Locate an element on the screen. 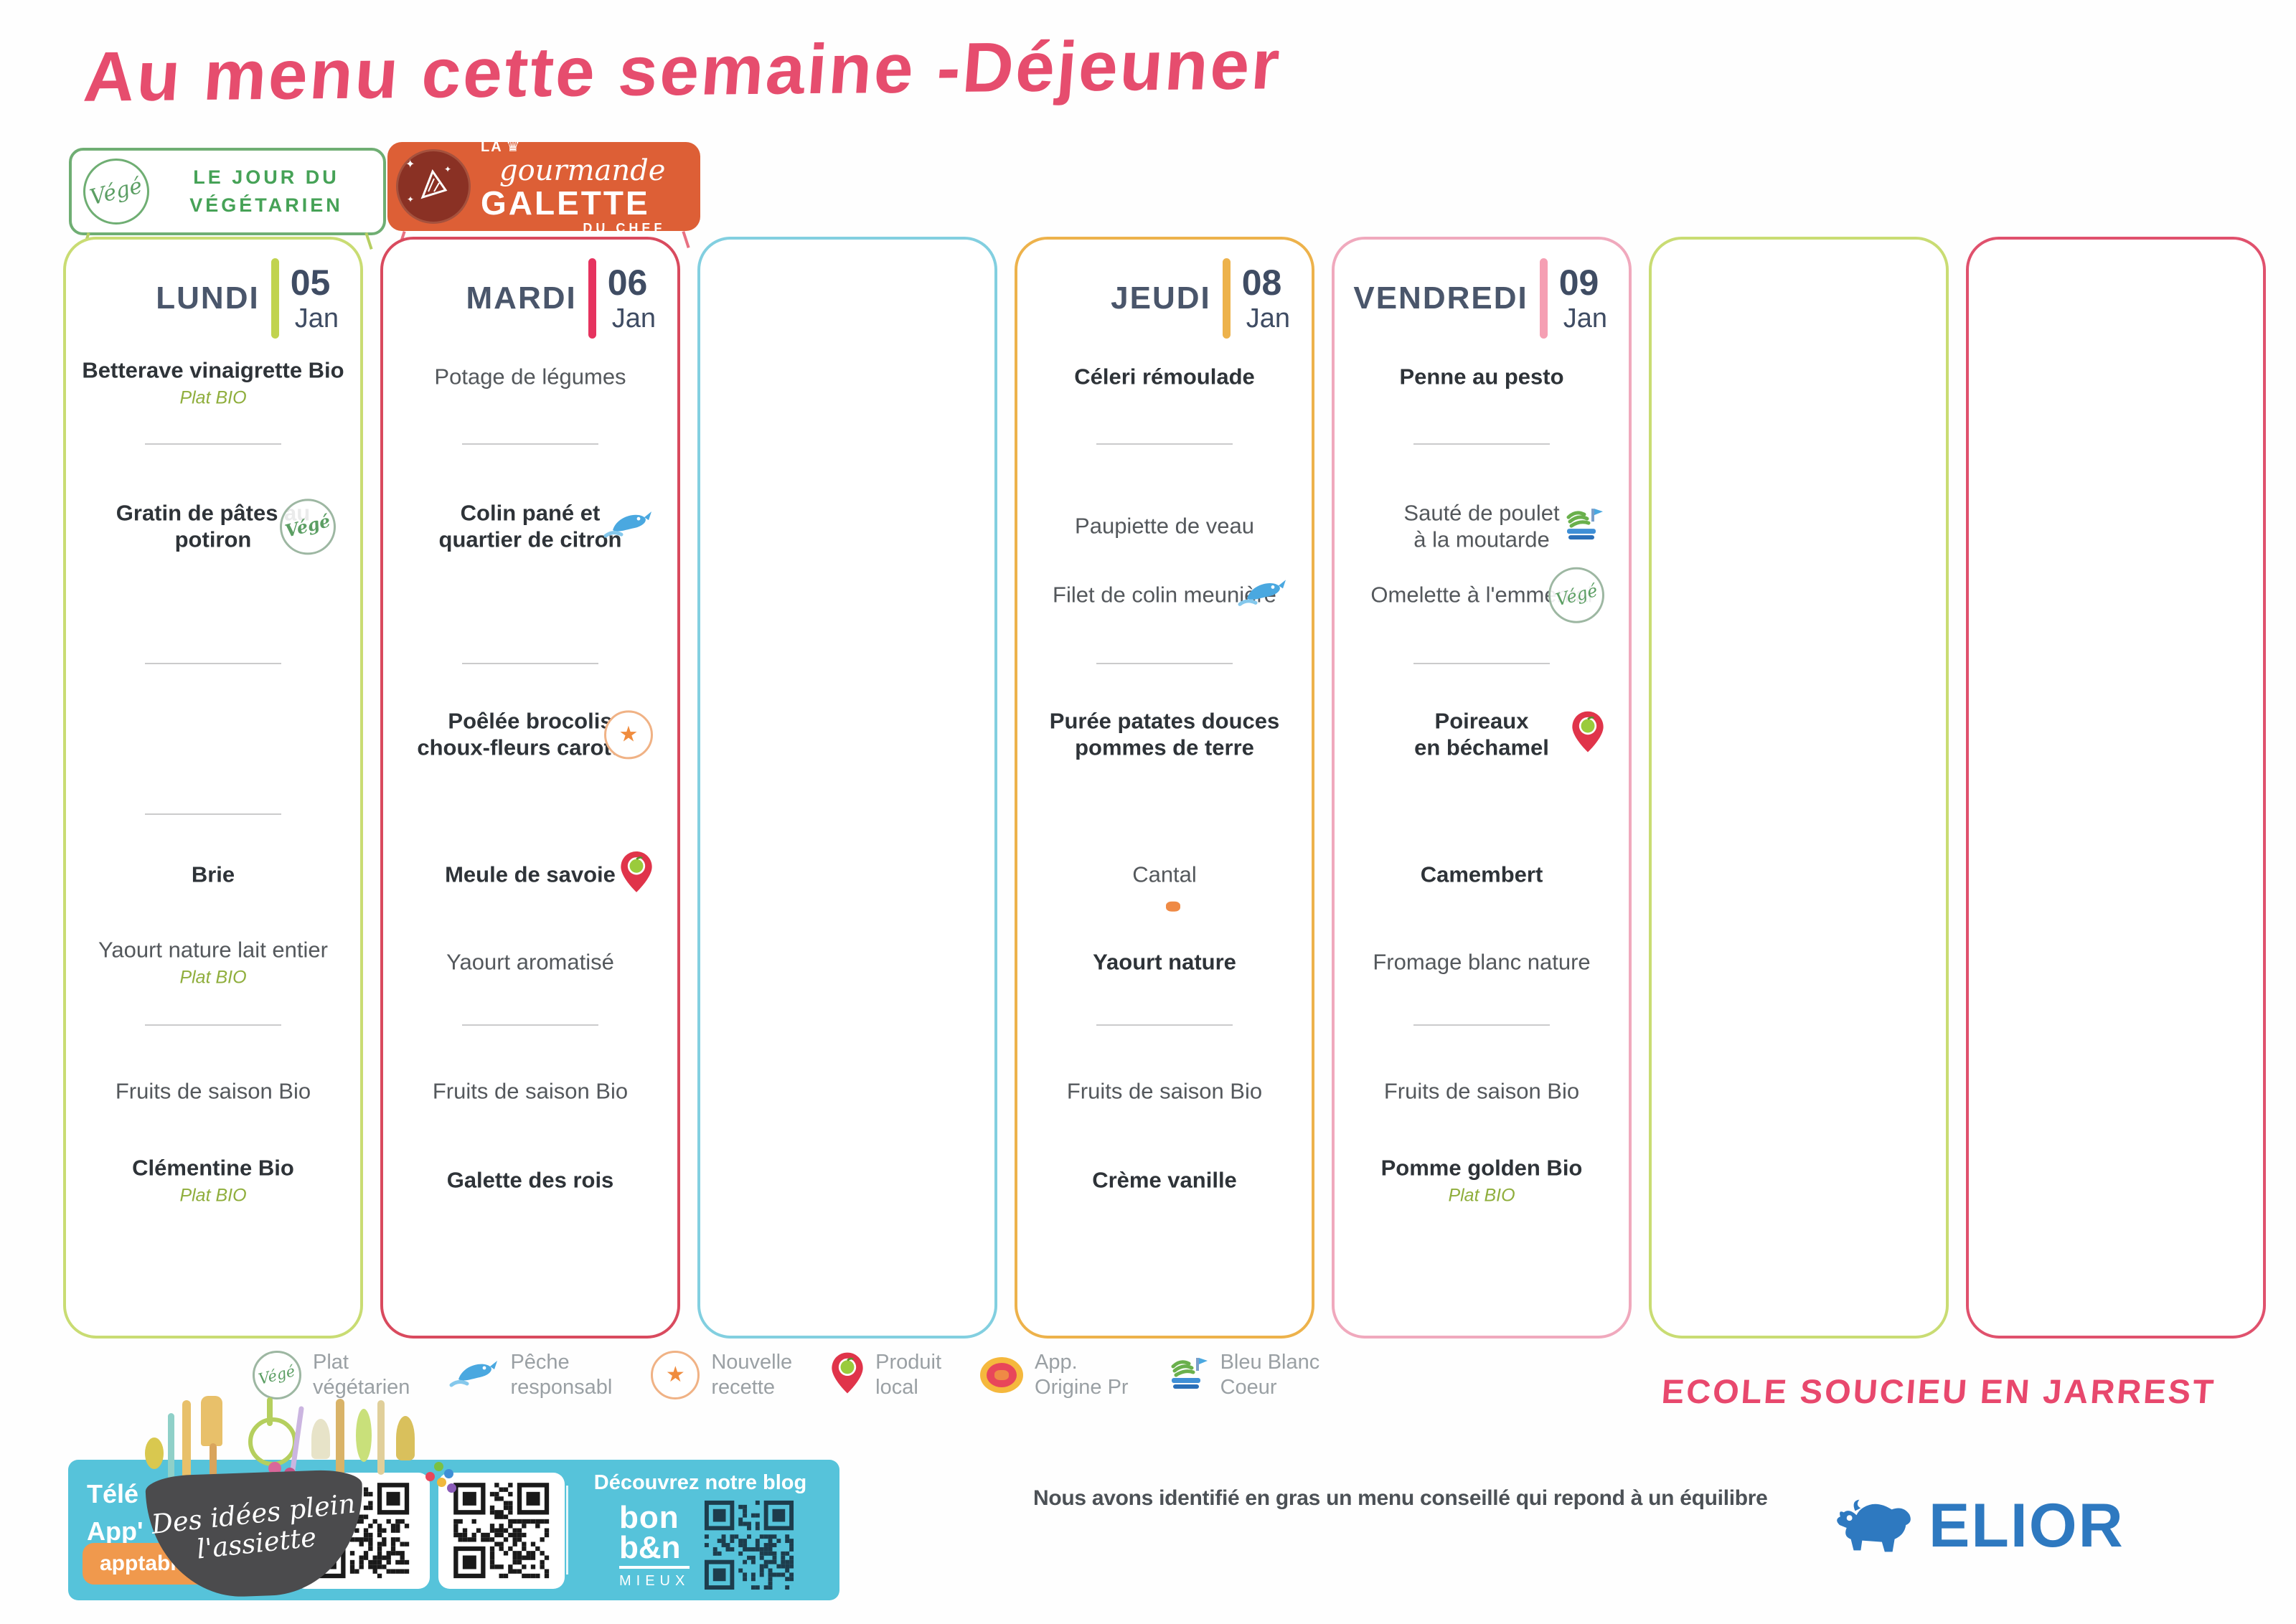 The image size is (2296, 1624). vegetarian-day-badge: Végé LE JOUR DU VÉGÉTARIEN is located at coordinates (228, 199).